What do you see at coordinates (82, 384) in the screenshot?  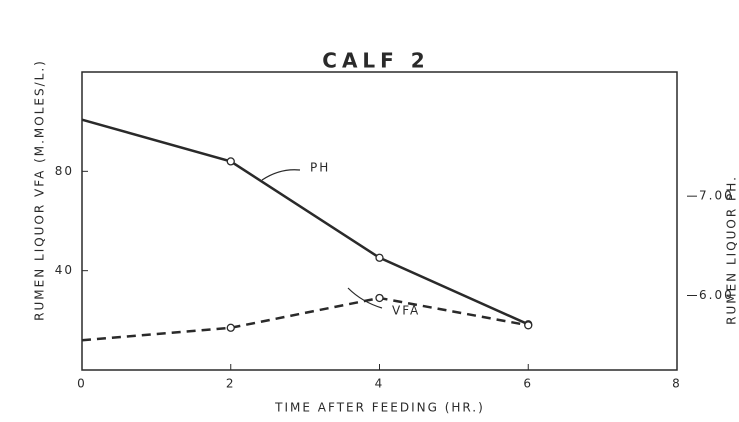 I see `x-tick-label: 0` at bounding box center [82, 384].